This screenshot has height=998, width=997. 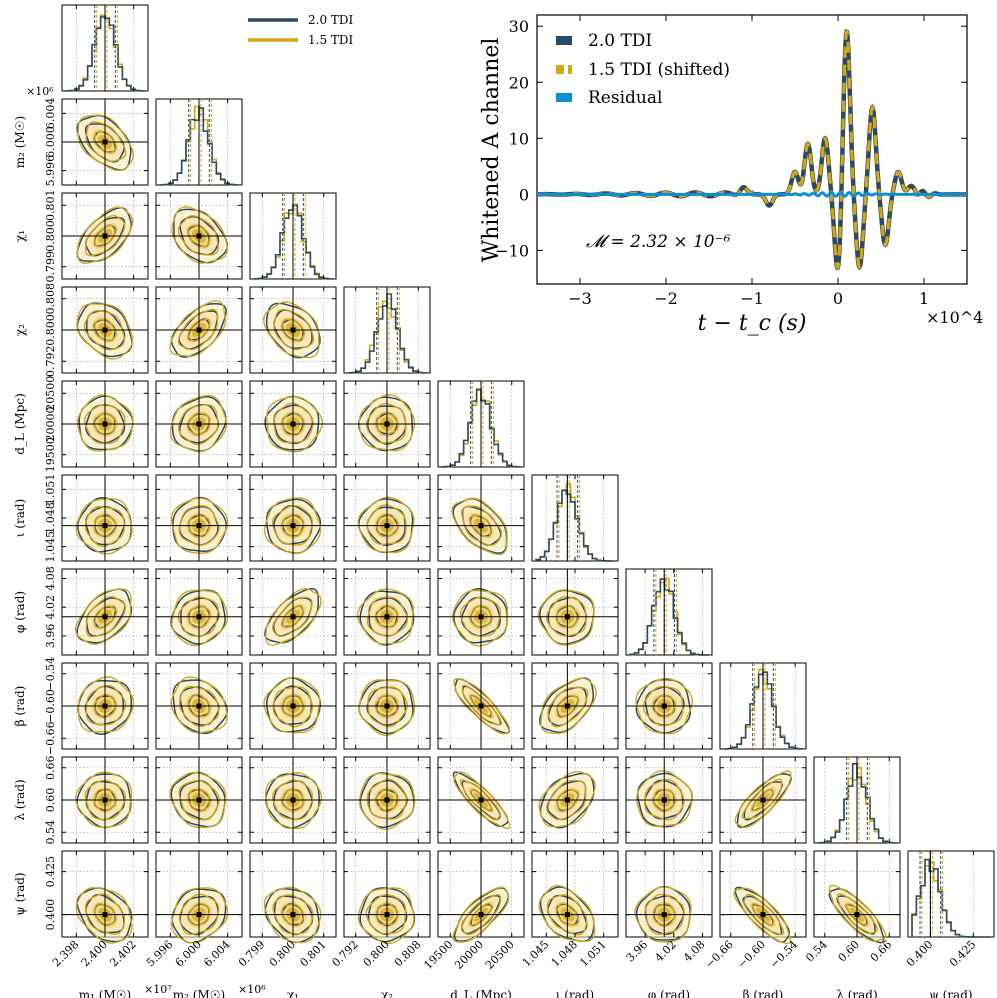 What do you see at coordinates (580, 298) in the screenshot?
I see `wave-x-tick-label: −3` at bounding box center [580, 298].